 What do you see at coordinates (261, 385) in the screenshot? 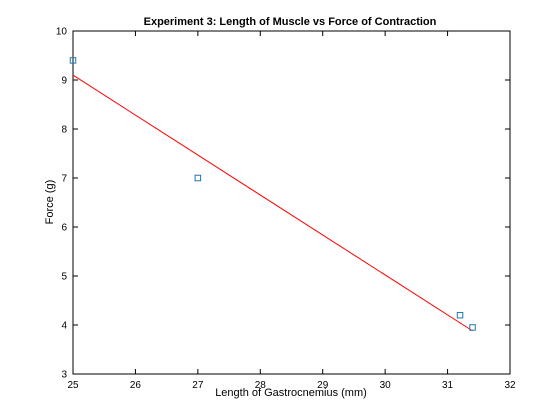
I see `x-tick-label: 28` at bounding box center [261, 385].